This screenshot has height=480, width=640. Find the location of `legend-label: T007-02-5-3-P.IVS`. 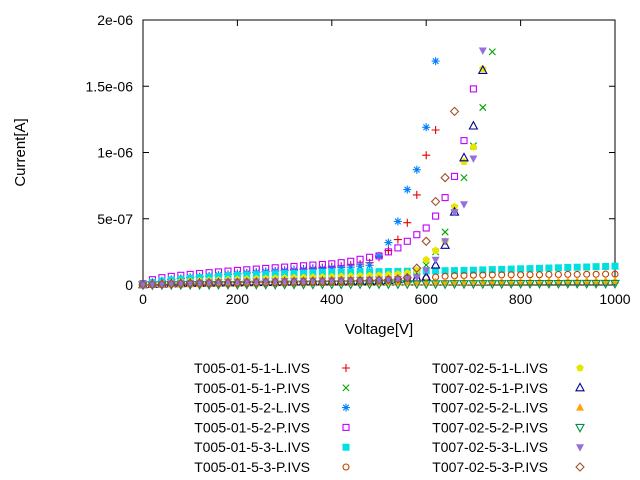

legend-label: T007-02-5-3-P.IVS is located at coordinates (490, 467).